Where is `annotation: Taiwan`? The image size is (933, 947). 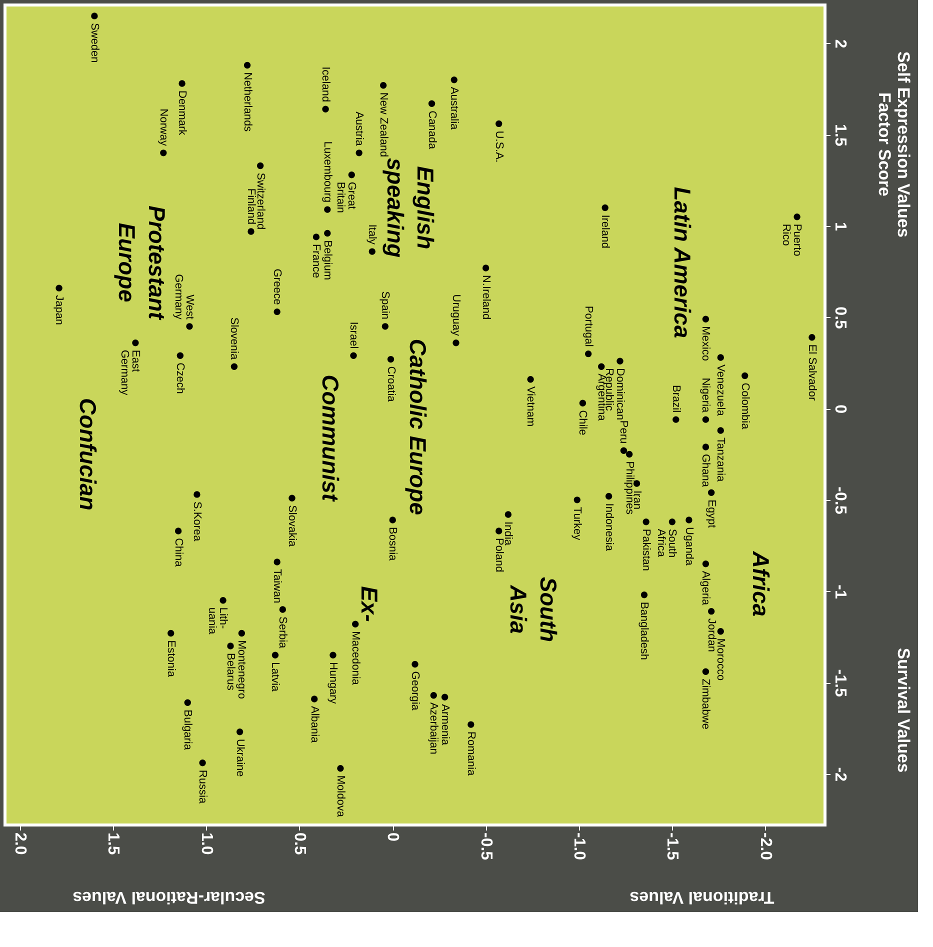 annotation: Taiwan is located at coordinates (277, 586).